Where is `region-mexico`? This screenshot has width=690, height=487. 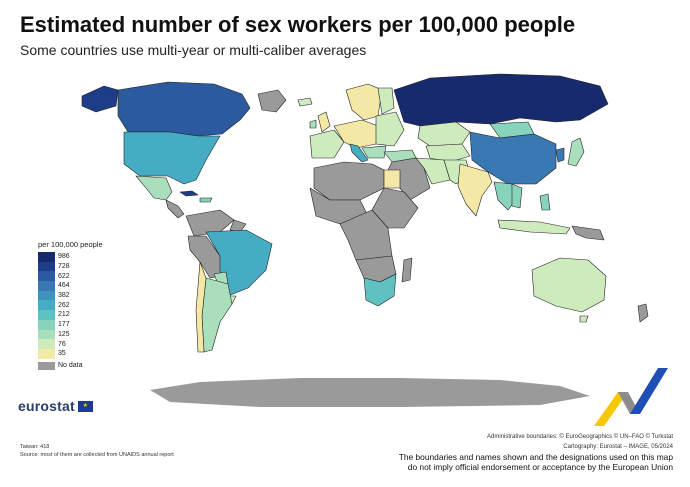
region-mexico is located at coordinates (154, 188).